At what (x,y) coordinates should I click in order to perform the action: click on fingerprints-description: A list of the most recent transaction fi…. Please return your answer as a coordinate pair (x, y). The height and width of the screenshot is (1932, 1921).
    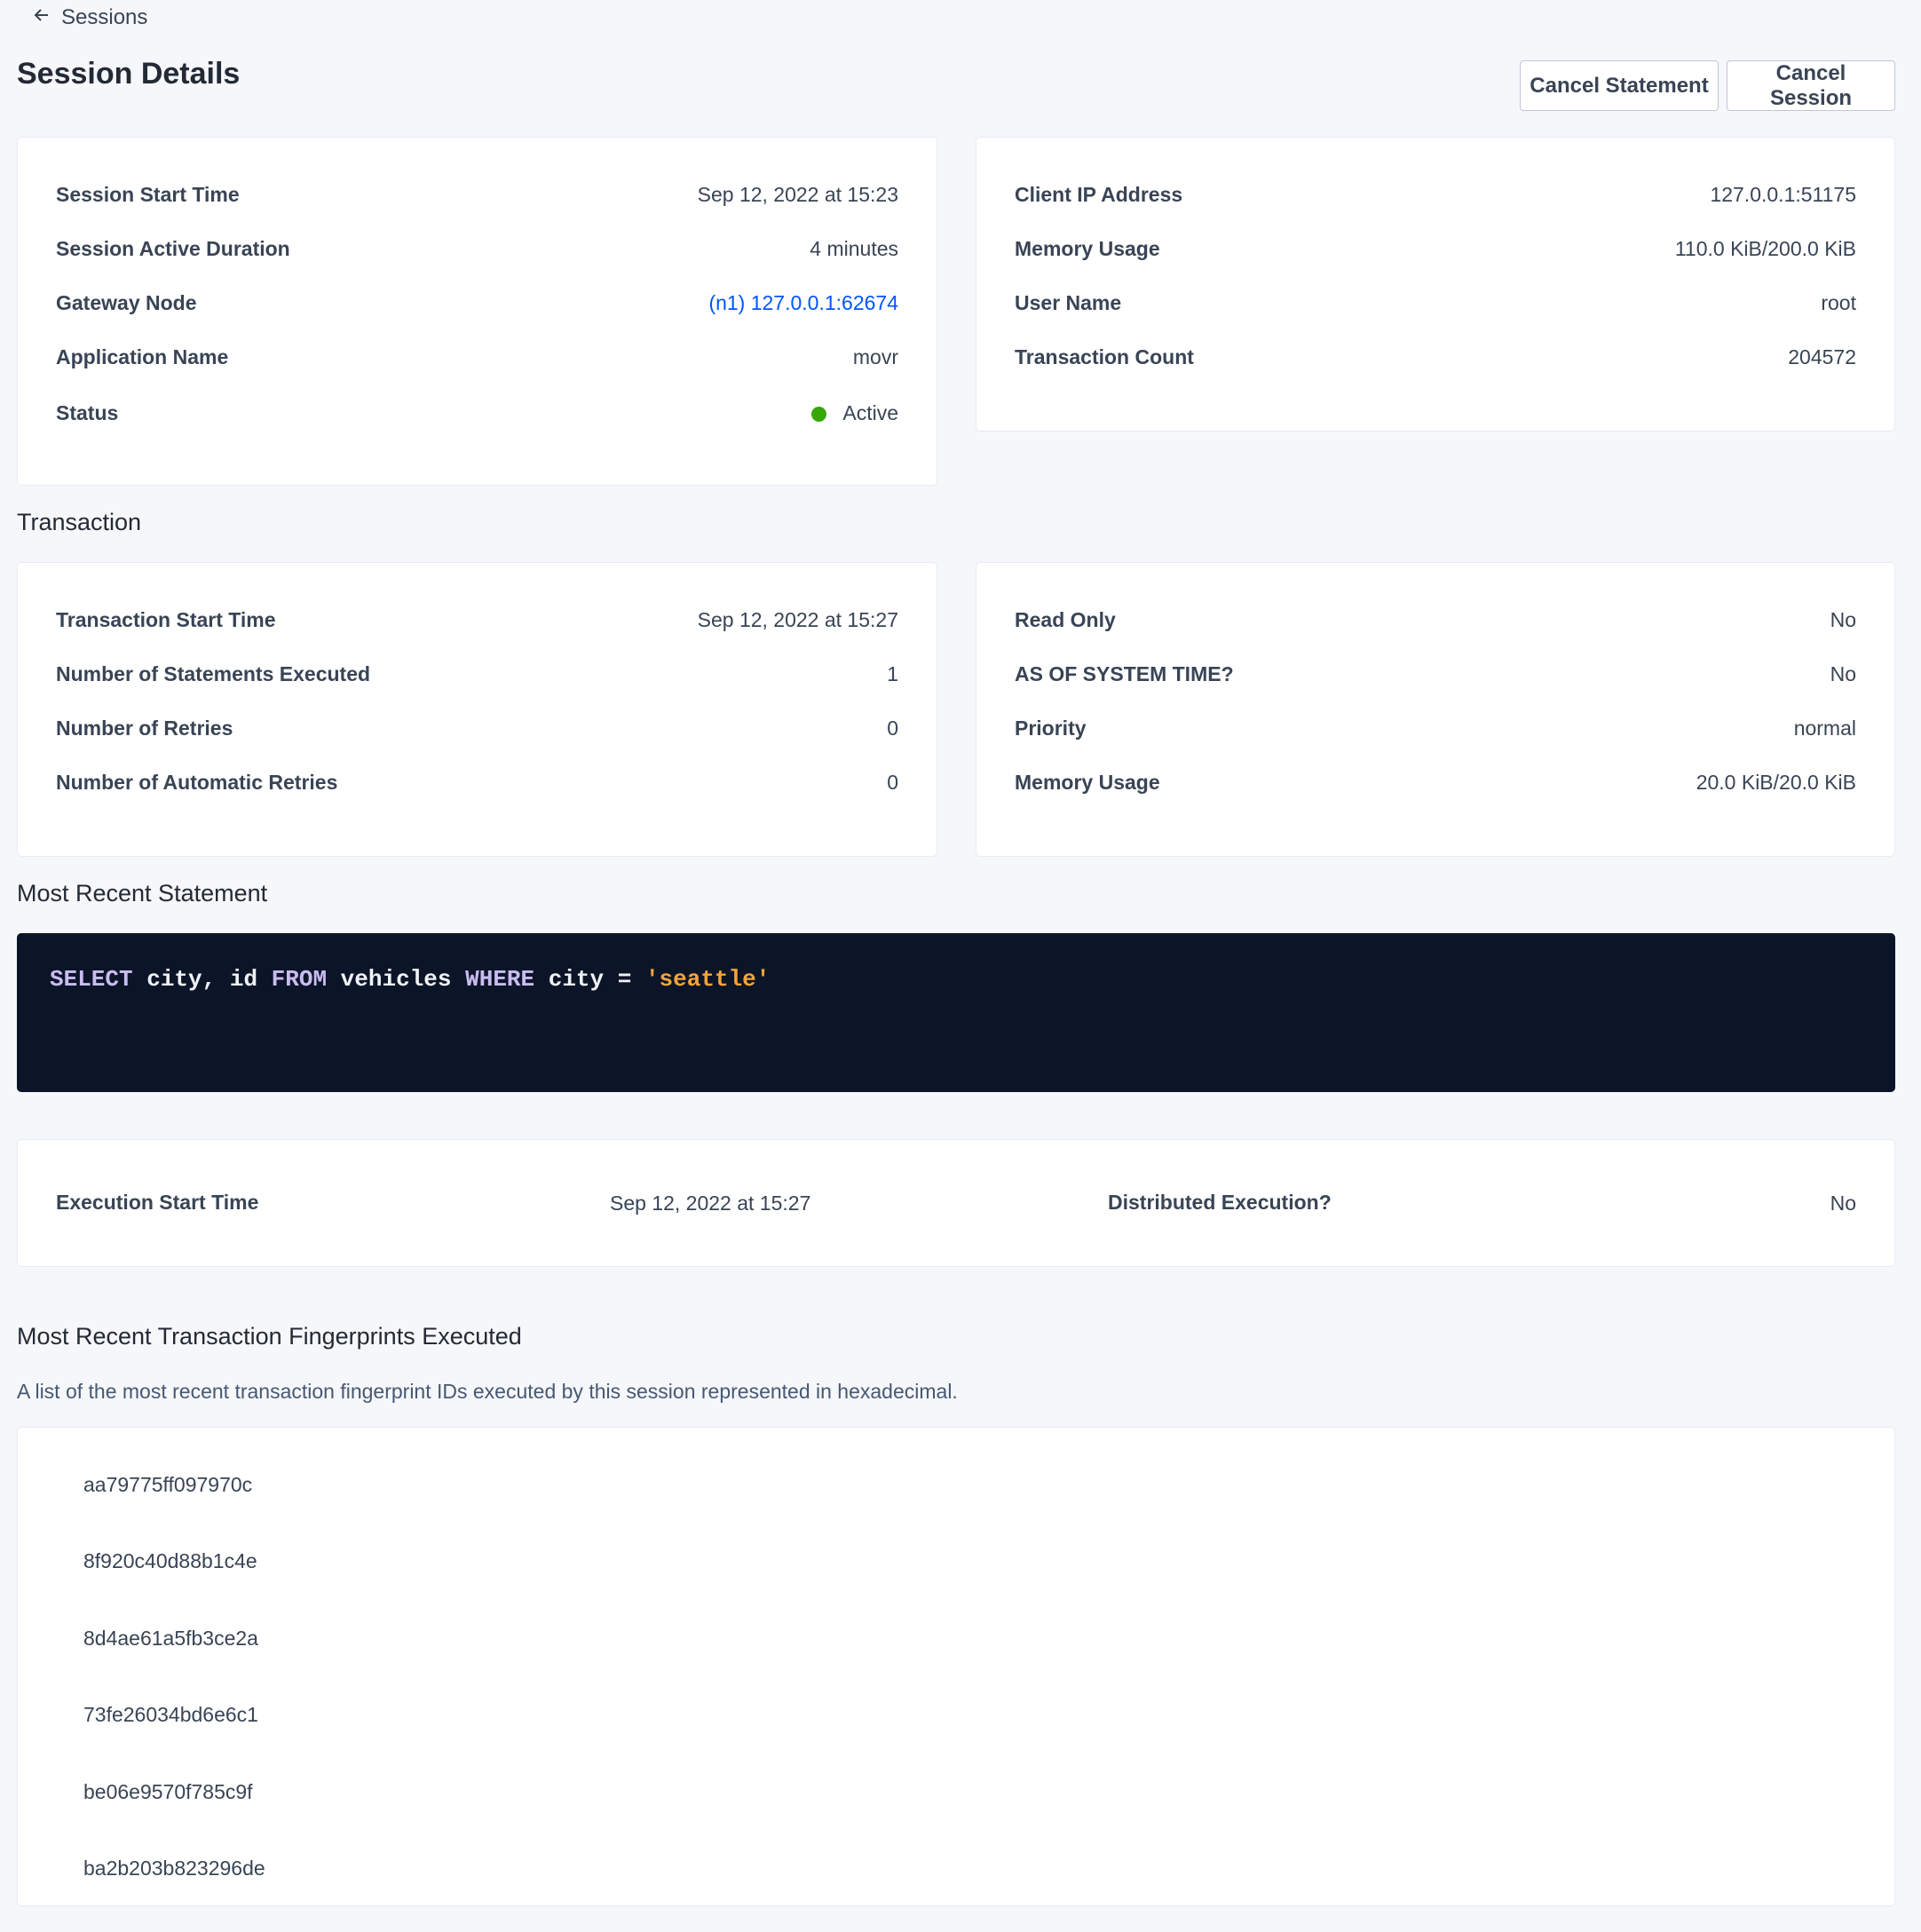
    Looking at the image, I should click on (487, 1391).